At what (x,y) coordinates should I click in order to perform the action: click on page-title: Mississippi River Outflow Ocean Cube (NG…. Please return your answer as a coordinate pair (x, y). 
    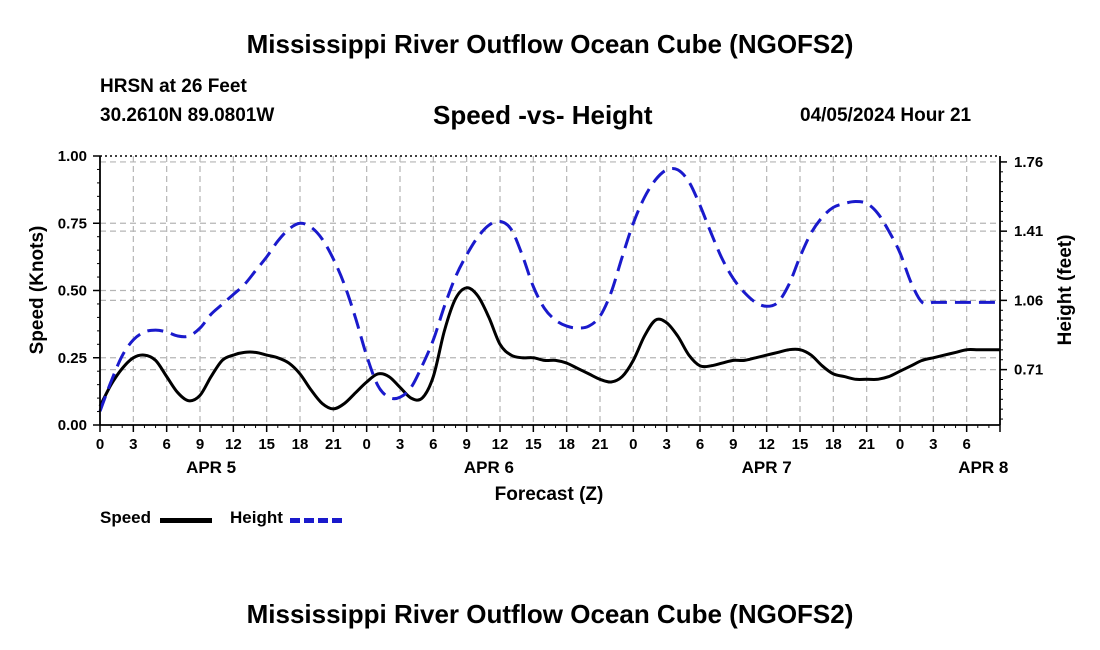
    Looking at the image, I should click on (550, 44).